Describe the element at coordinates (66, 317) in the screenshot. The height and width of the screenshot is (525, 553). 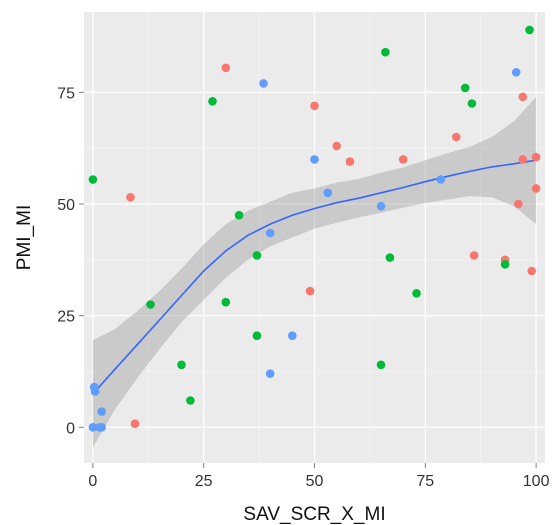
I see `y-tick-label: 25` at that location.